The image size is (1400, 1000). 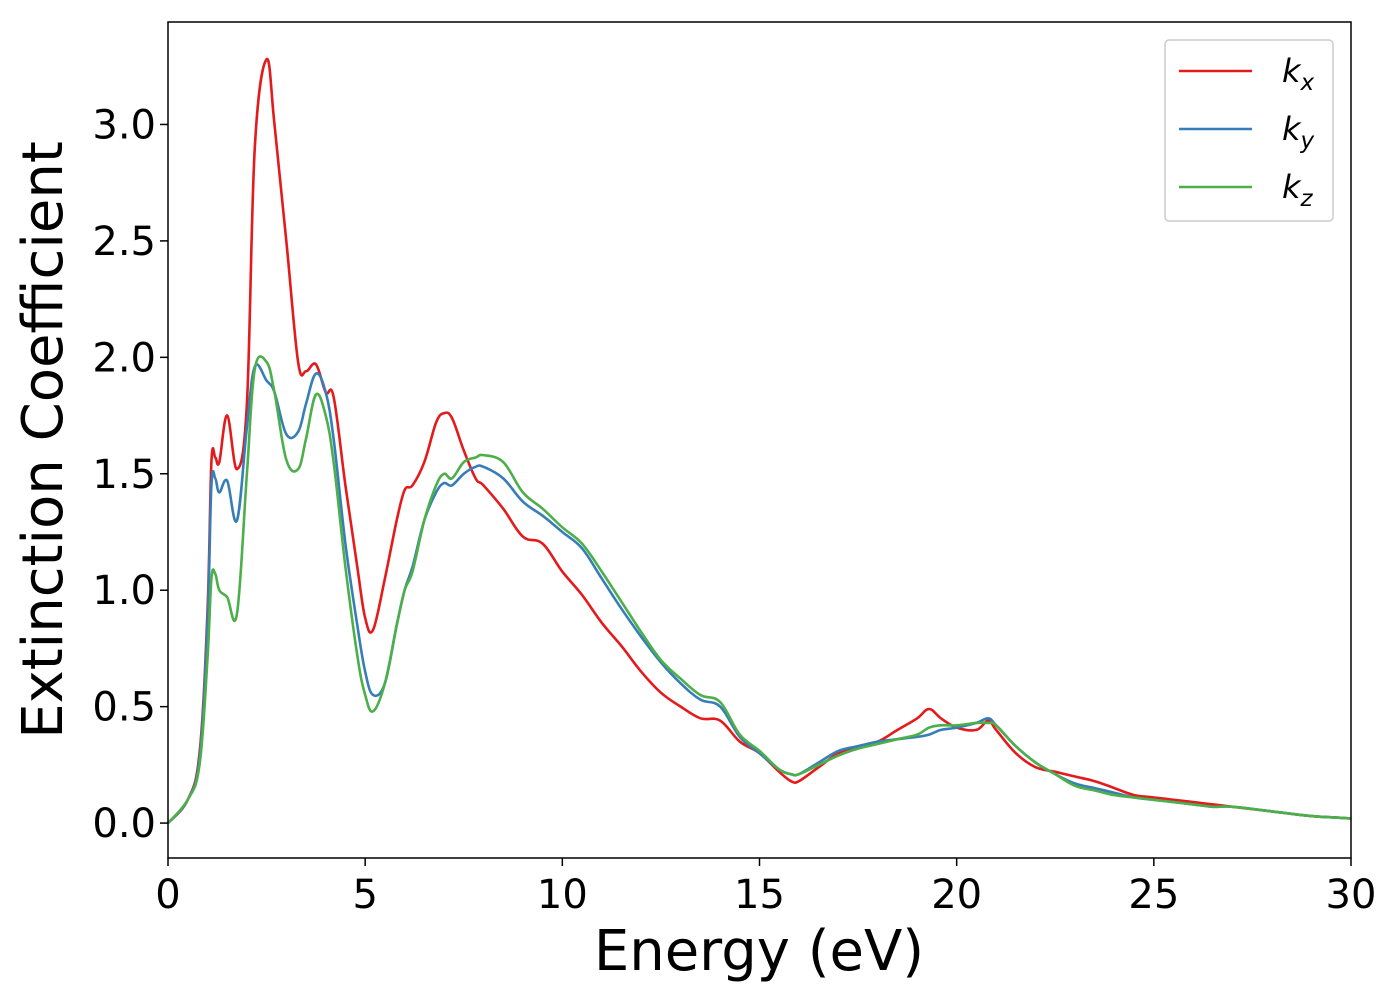 What do you see at coordinates (124, 824) in the screenshot?
I see `y-tick-label: 0.0` at bounding box center [124, 824].